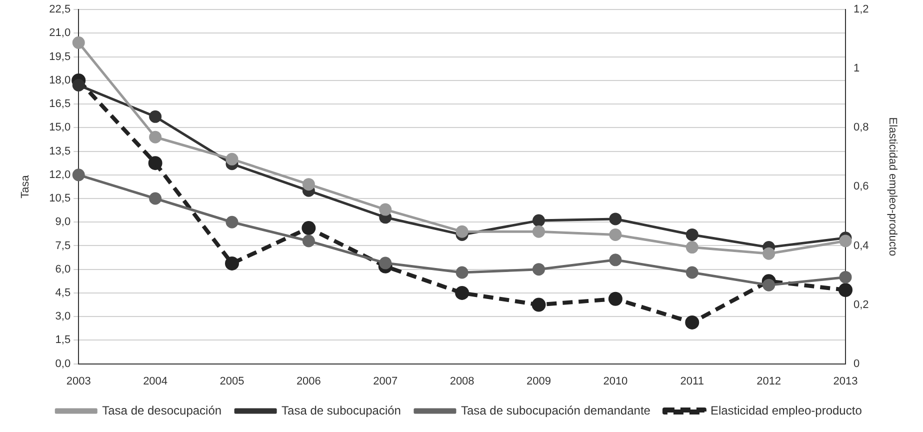 The width and height of the screenshot is (923, 432). I want to click on y-tick-label: 13,5, so click(60, 151).